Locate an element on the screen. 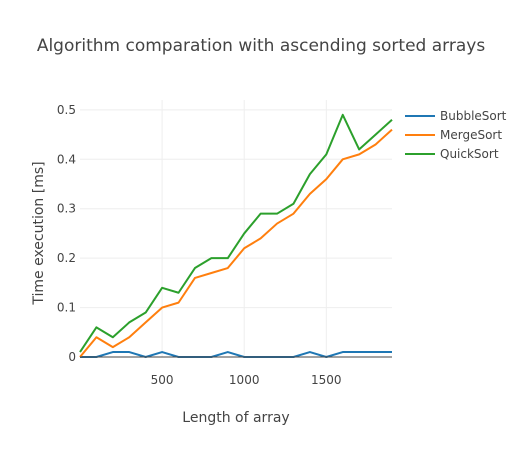  series-line-bubblesort is located at coordinates (236, 354).